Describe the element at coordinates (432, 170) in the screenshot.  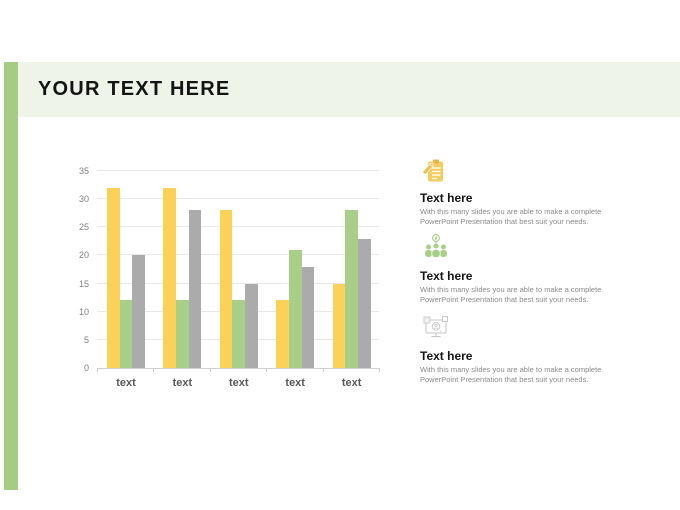
I see `clipboard-pencil-icon` at that location.